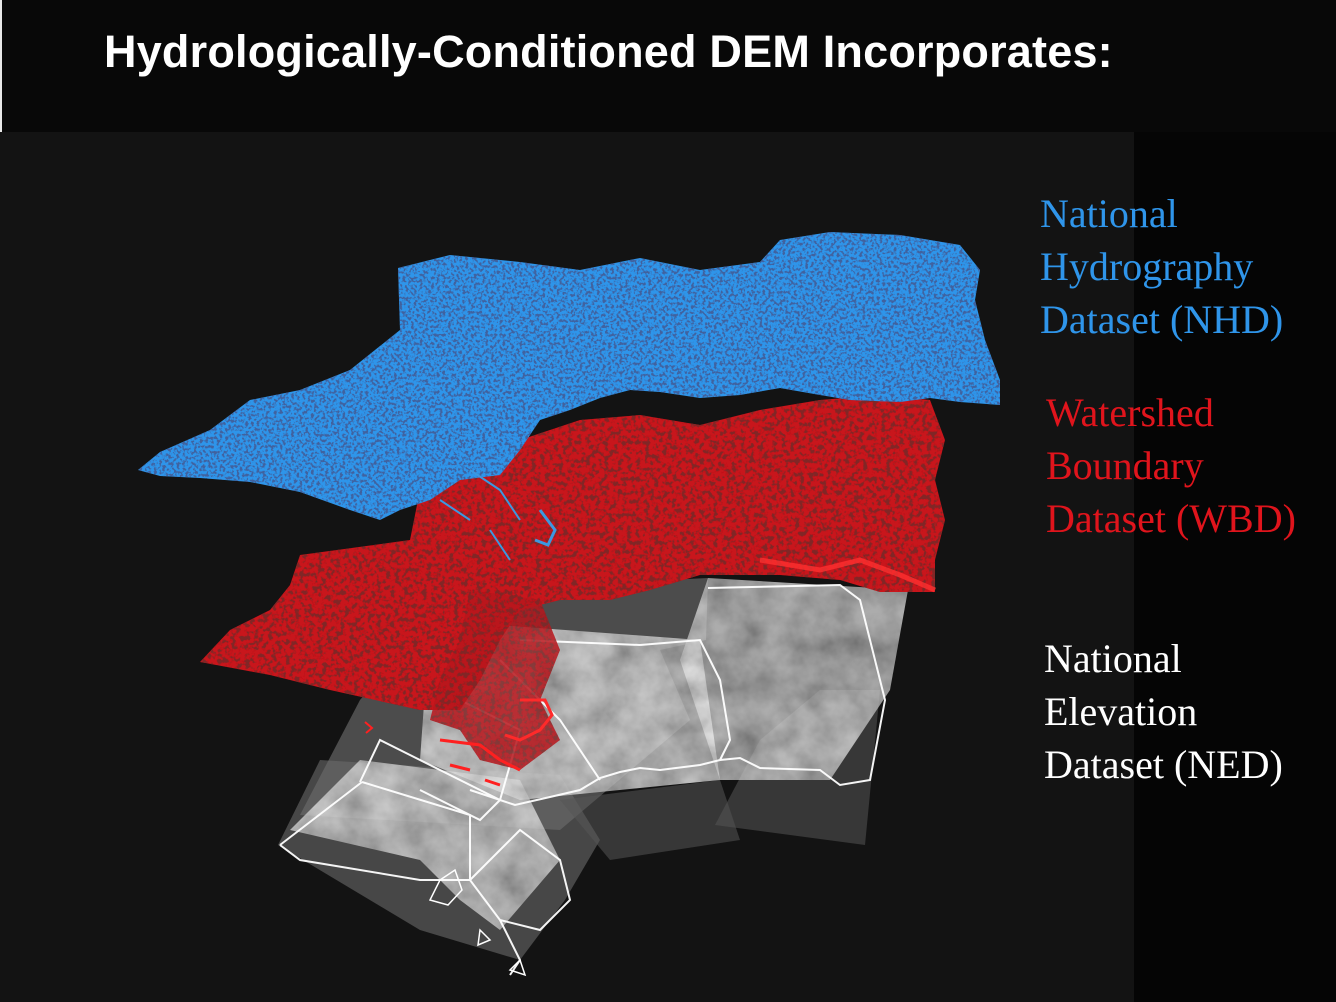  I want to click on ned-label: National Elevation Dataset (NED), so click(1163, 711).